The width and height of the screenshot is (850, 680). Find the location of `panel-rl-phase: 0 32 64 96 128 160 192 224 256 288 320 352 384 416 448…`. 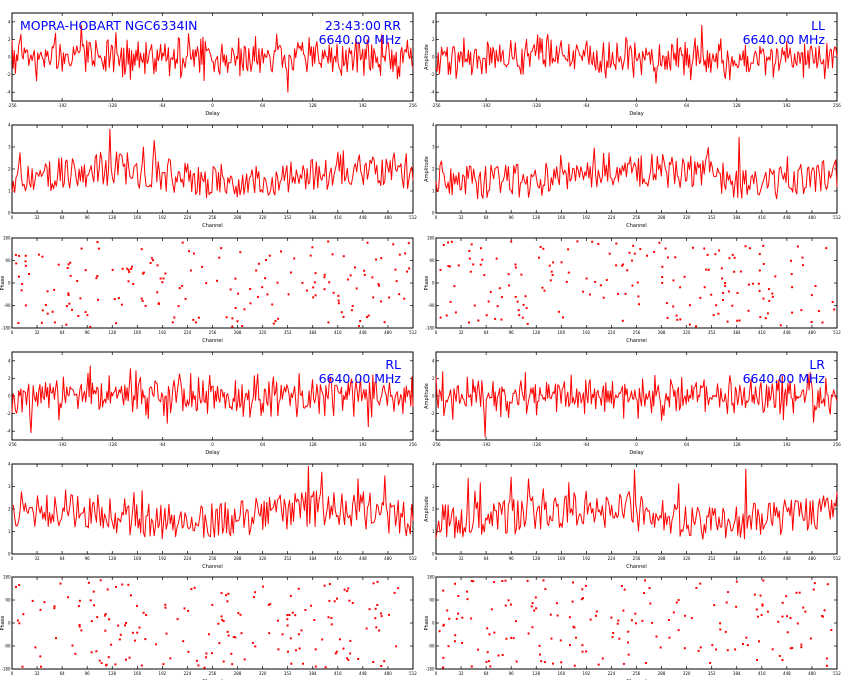

panel-rl-phase: 0 32 64 96 128 160 192 224 256 288 320 352 384 416 448… is located at coordinates (208, 627).